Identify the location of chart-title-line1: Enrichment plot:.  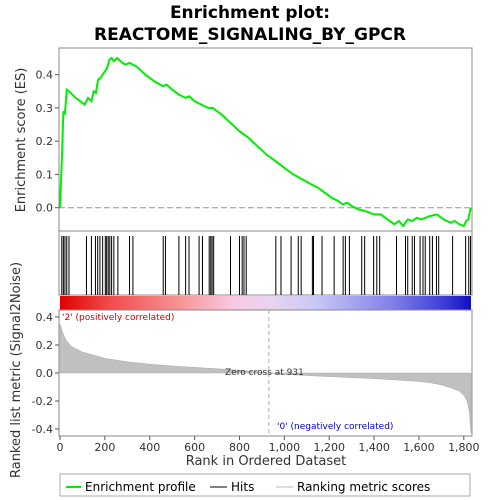
(250, 13).